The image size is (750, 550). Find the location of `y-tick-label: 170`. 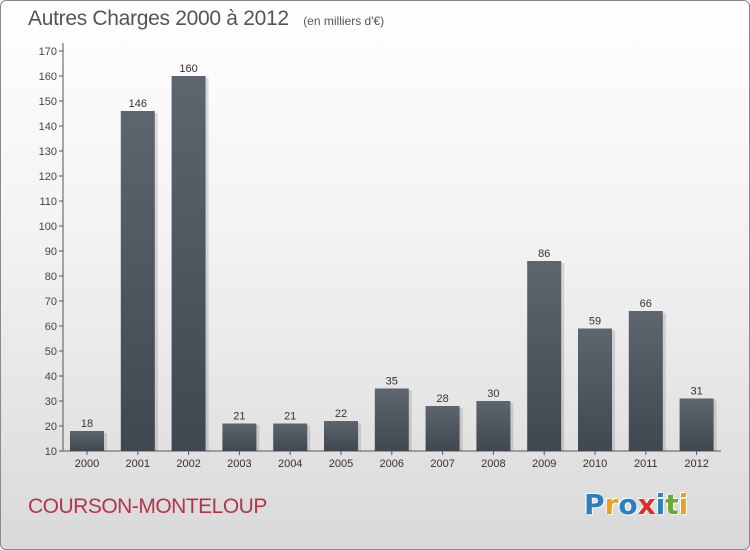

y-tick-label: 170 is located at coordinates (48, 52).